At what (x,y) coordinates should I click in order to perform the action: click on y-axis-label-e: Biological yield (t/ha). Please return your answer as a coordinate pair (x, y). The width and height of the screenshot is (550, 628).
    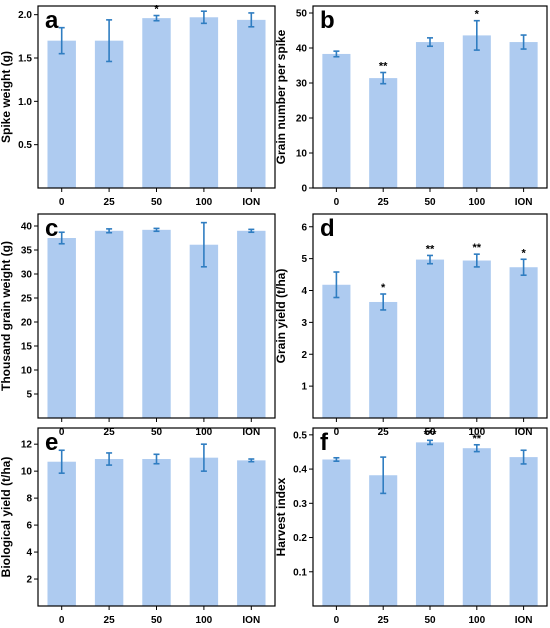
    Looking at the image, I should click on (6, 517).